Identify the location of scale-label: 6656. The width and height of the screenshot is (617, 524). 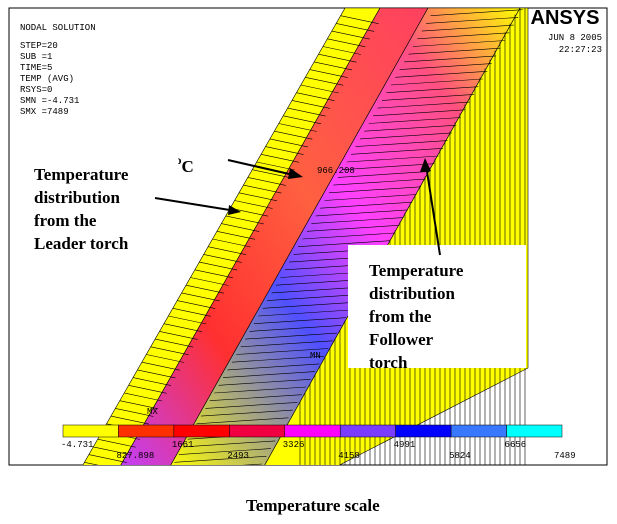
(516, 445).